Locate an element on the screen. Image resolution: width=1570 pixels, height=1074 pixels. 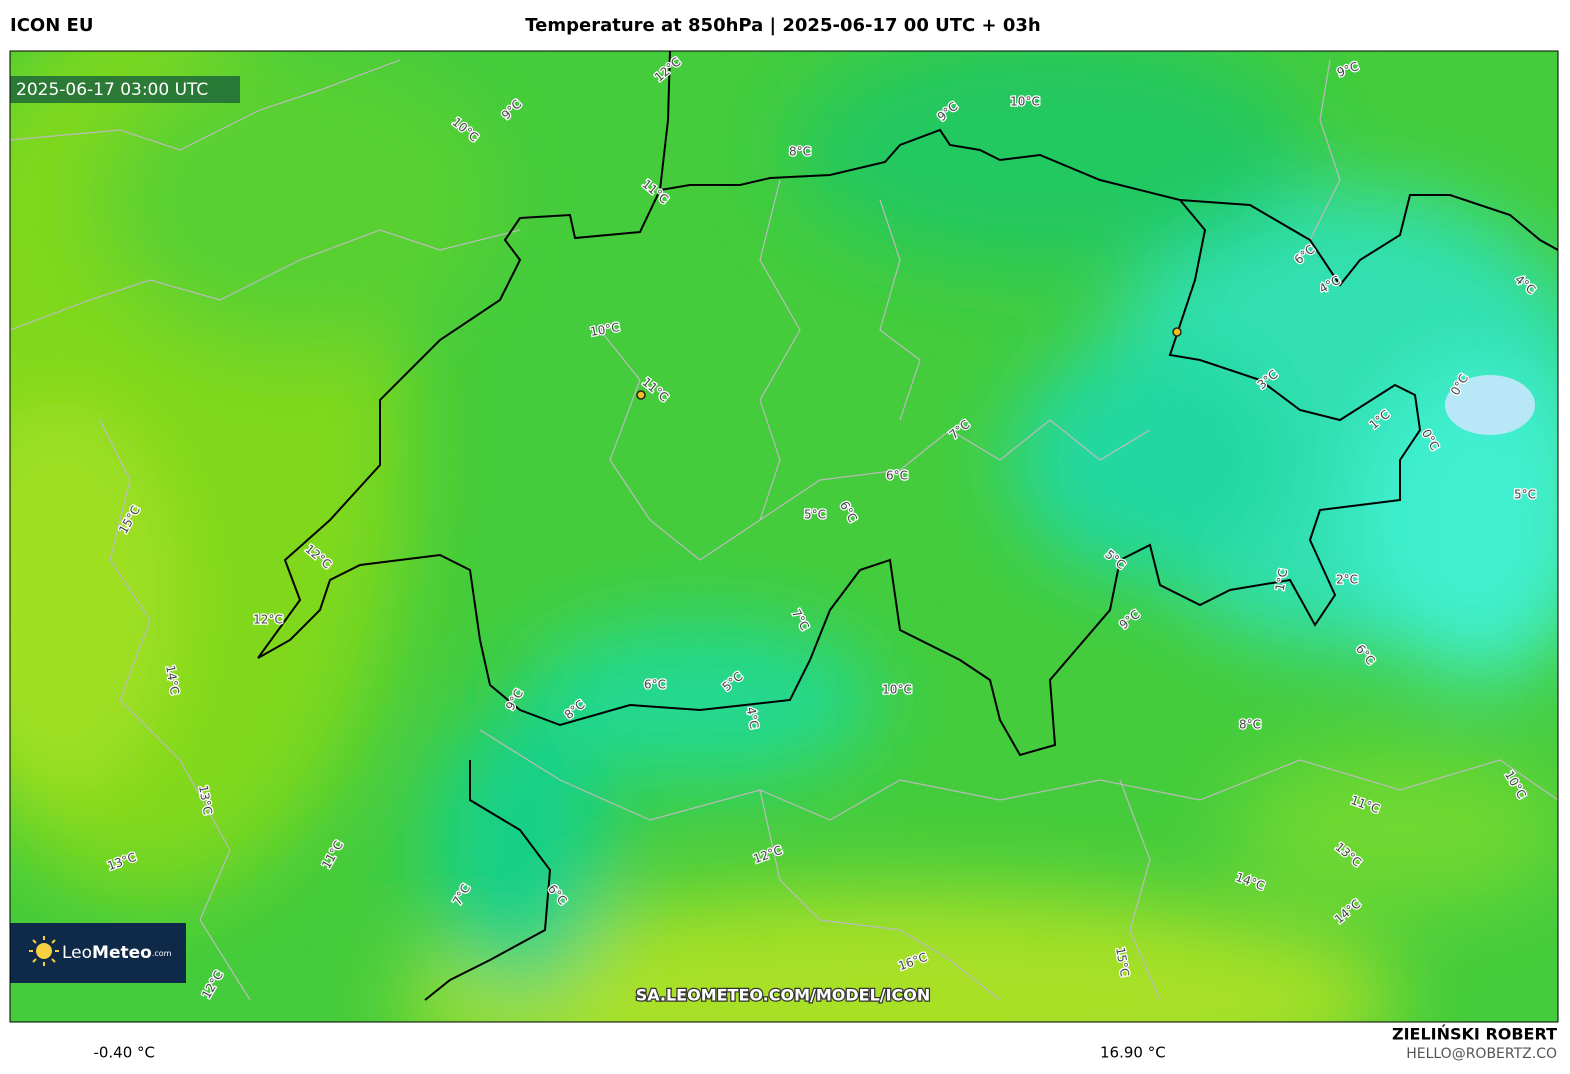
contour-label: 12°C is located at coordinates (268, 620).